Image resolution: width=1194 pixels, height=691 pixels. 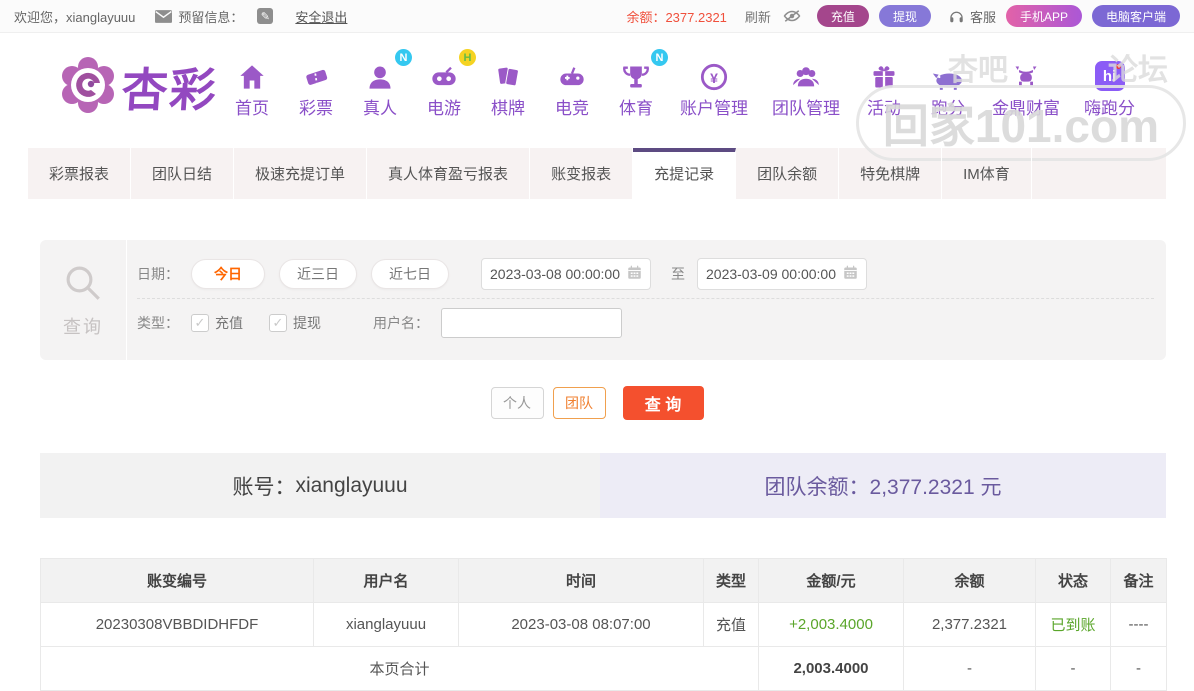 I want to click on table-footer-row: 本页合计 2,003.4000 - - -, so click(x=603, y=668).